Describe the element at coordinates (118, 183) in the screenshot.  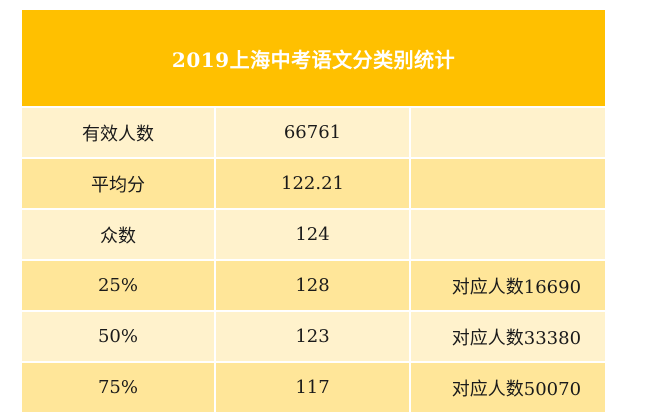
I see `row-label: 平均分` at that location.